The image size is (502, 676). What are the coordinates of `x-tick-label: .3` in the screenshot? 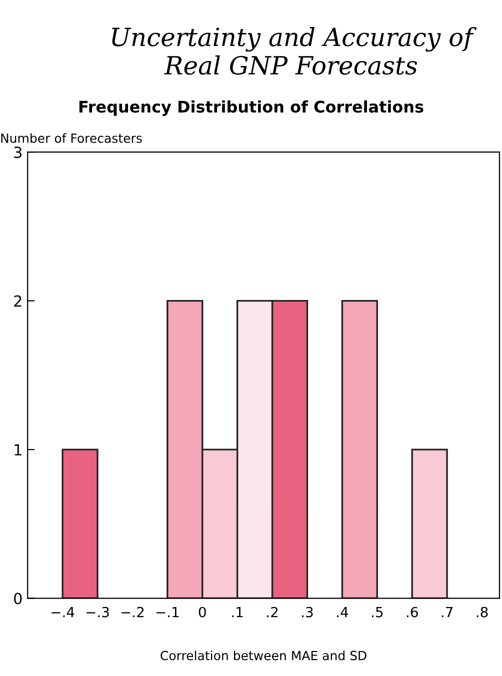 It's located at (307, 612).